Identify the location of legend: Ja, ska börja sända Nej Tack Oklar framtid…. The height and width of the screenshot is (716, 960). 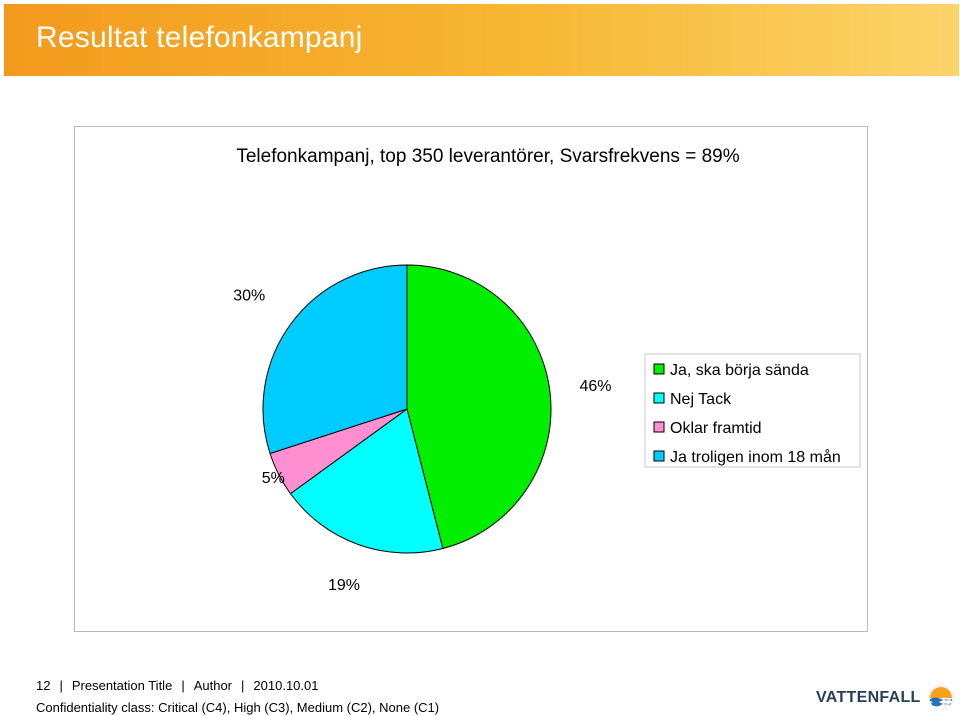
(752, 410).